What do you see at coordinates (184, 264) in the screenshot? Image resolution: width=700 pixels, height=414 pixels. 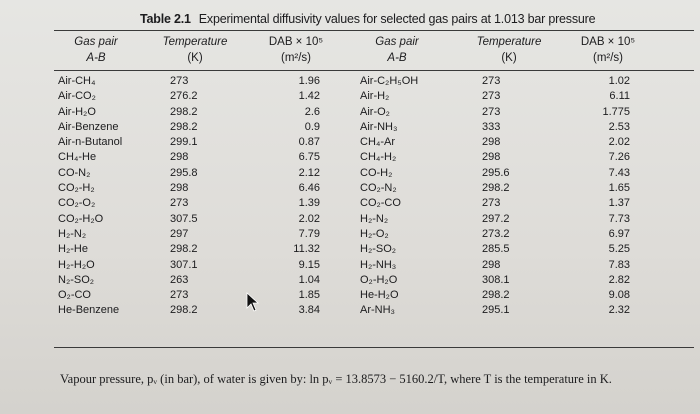 I see `cell-temperature: 307.1` at bounding box center [184, 264].